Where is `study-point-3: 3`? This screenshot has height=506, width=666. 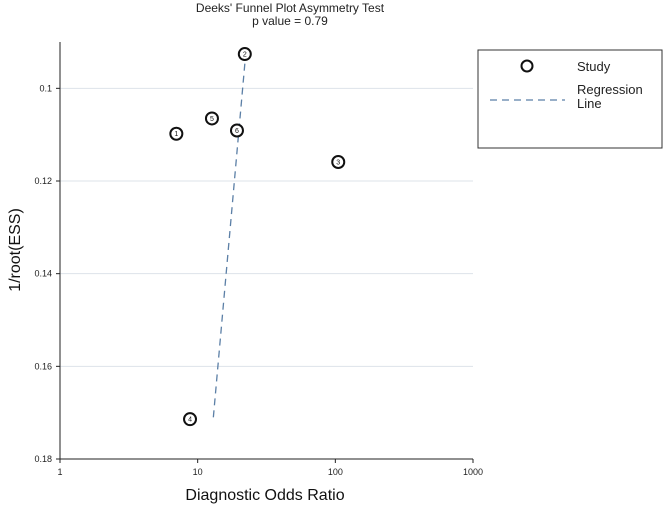
study-point-3: 3 is located at coordinates (338, 162).